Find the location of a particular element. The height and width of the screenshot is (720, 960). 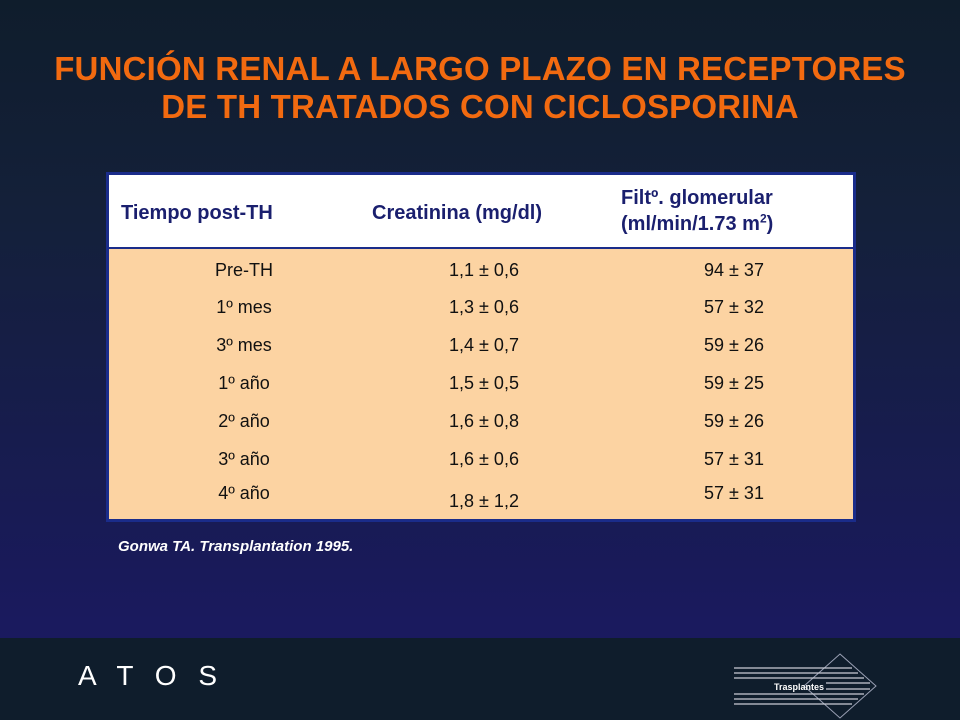

header-gfr-line-1: Filtº. glomerular is located at coordinates (697, 198).